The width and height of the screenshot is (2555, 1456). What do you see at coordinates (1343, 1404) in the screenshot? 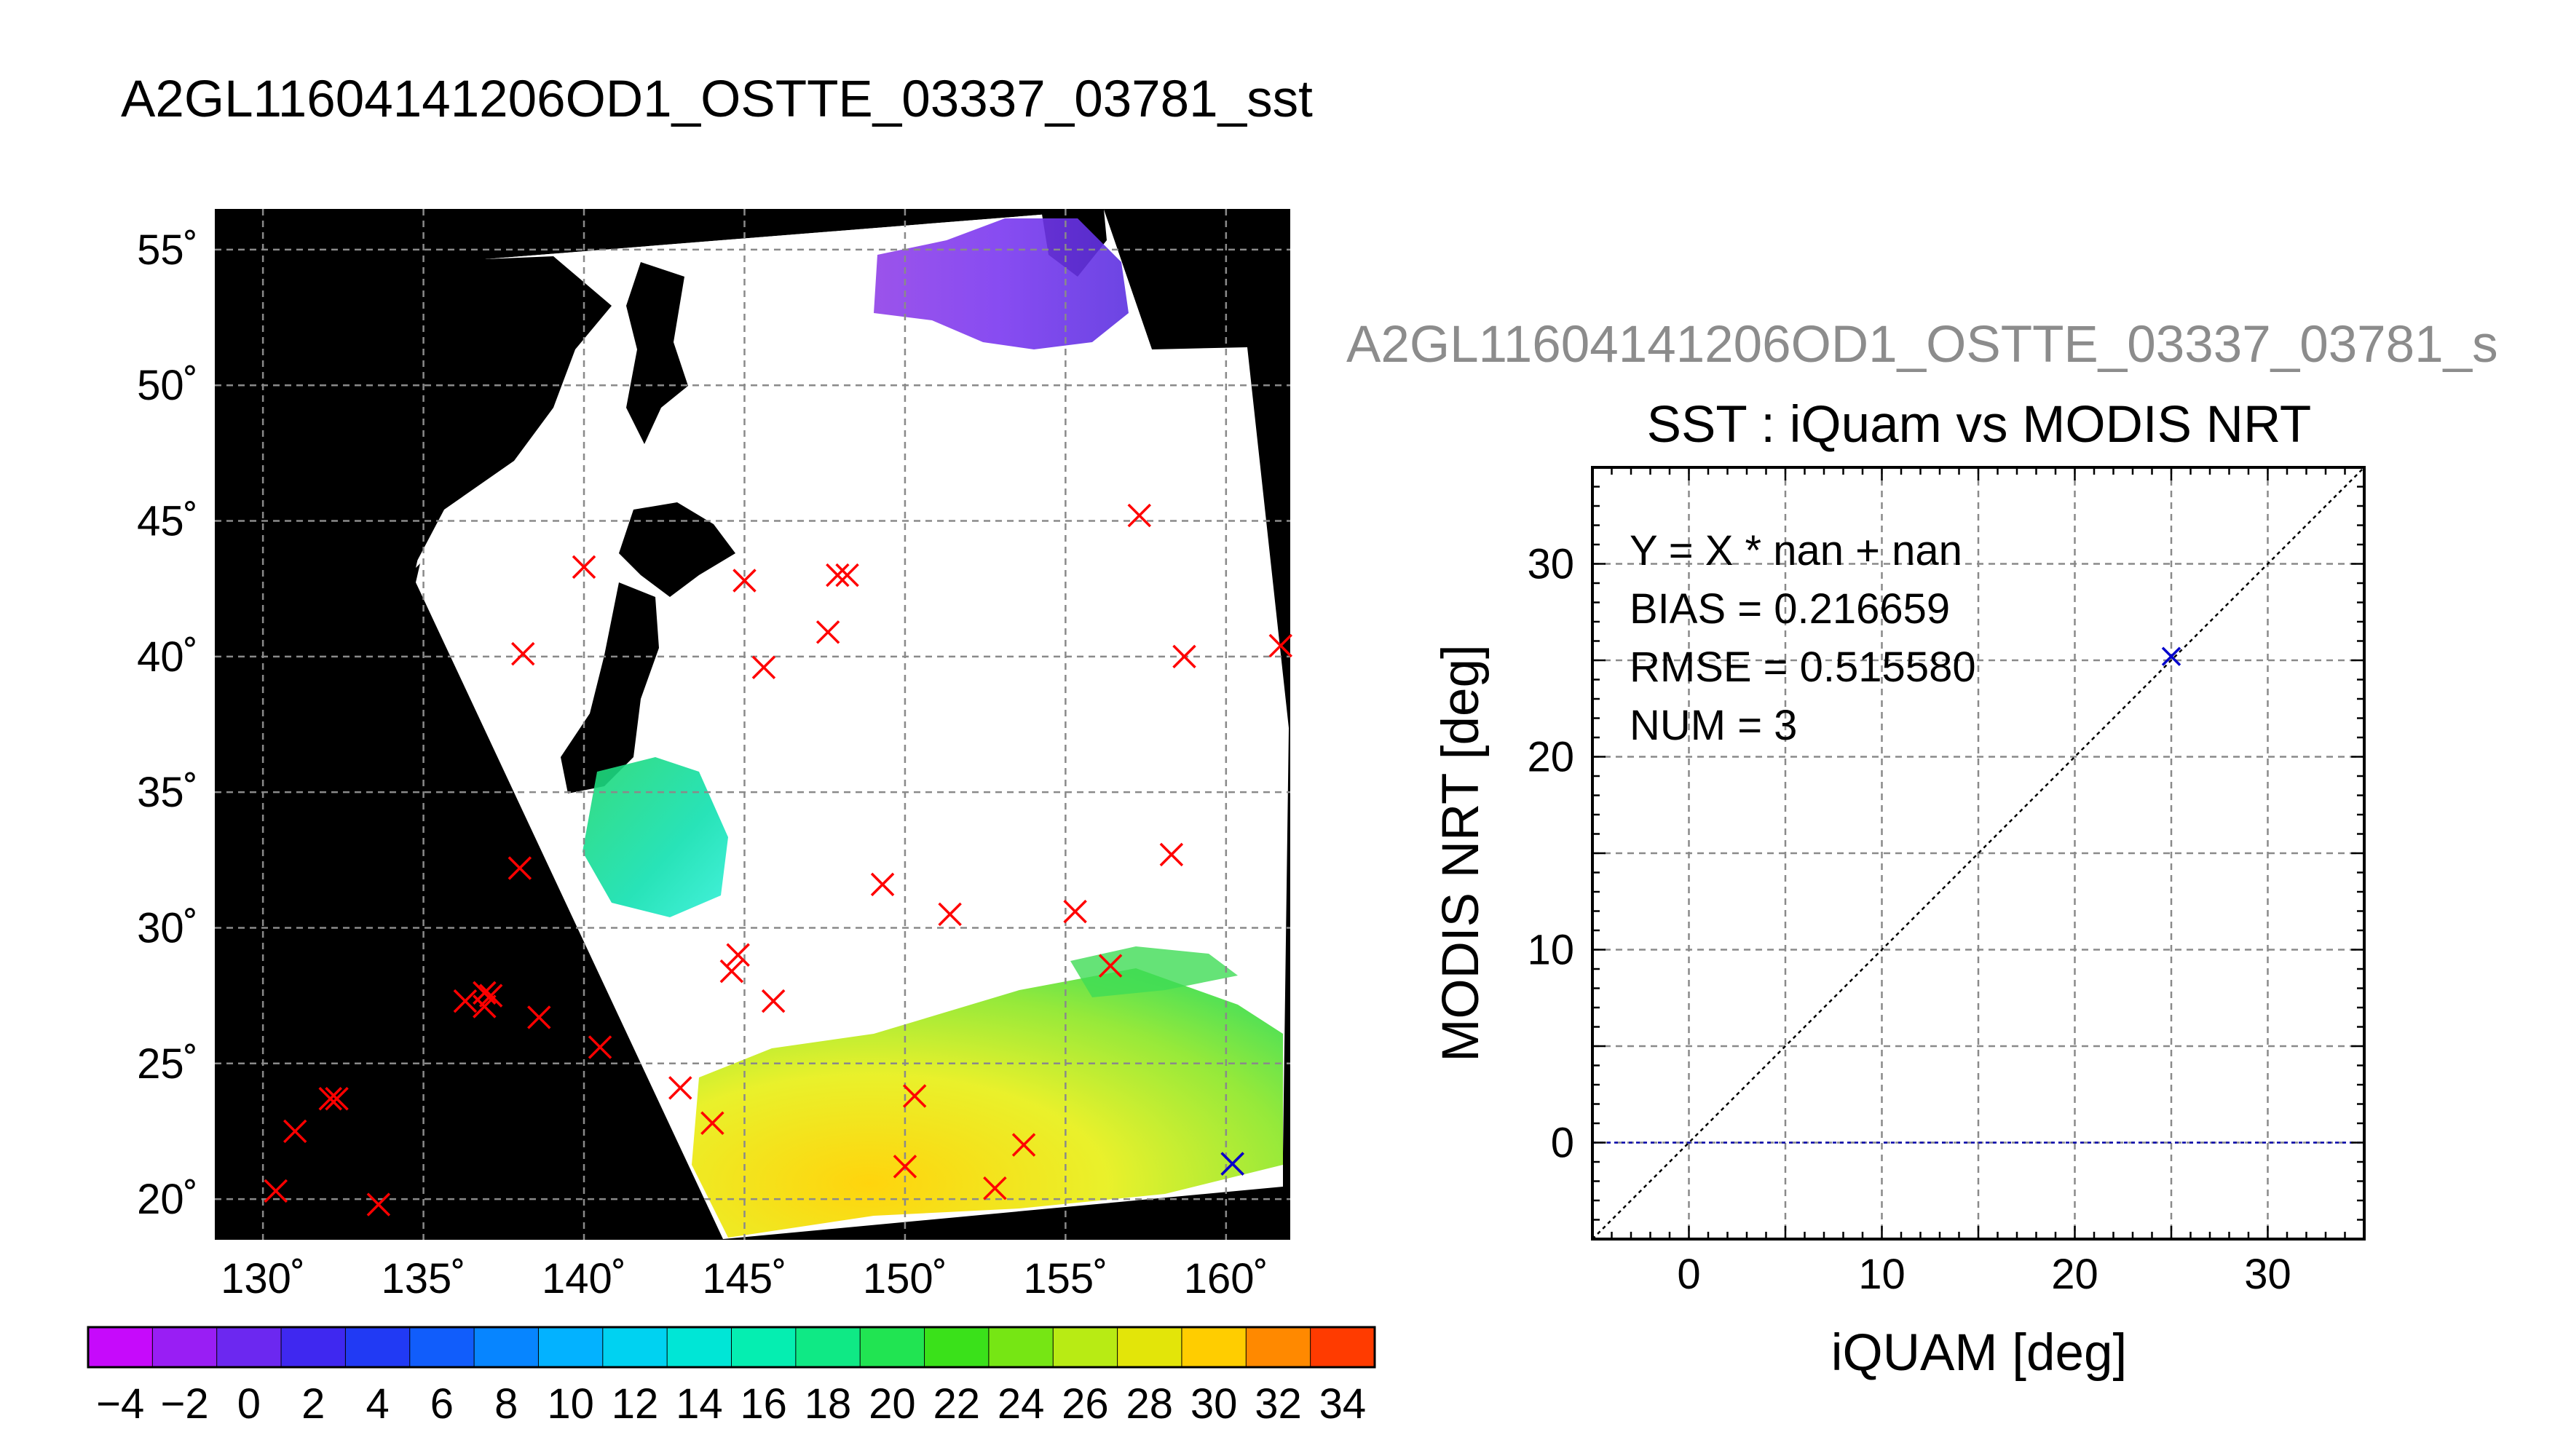
I see `colorbar-label-19: 34` at bounding box center [1343, 1404].